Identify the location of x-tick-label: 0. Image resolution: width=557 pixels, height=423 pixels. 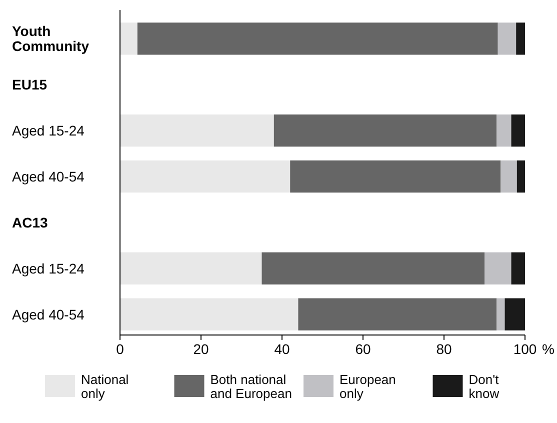
(120, 349).